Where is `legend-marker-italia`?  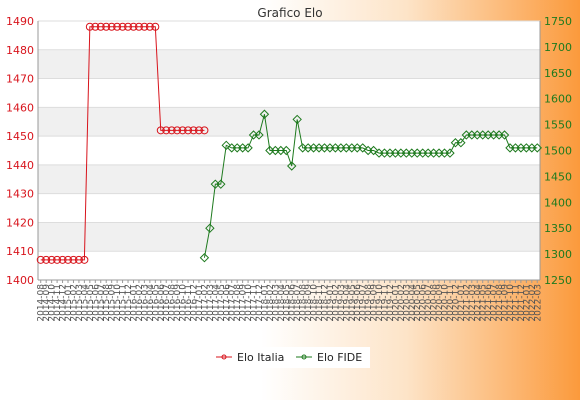
legend-marker-italia is located at coordinates (224, 357).